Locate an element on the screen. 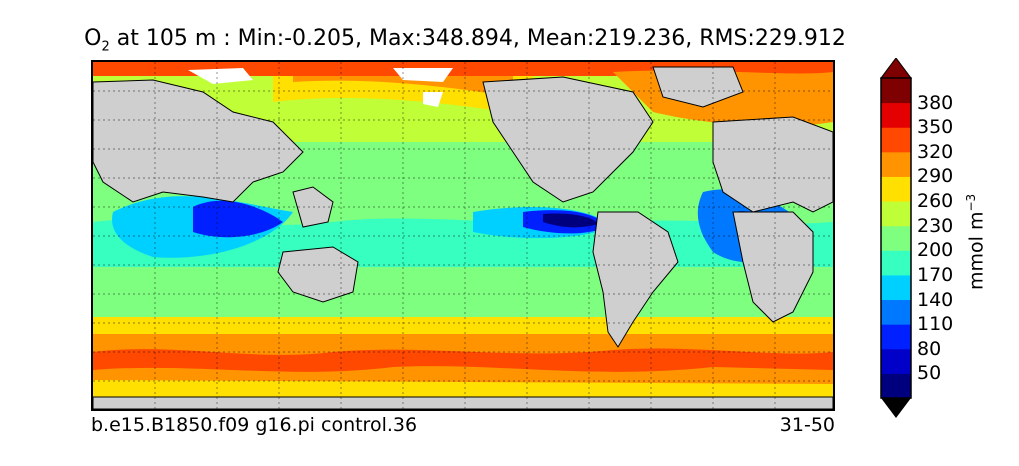 The height and width of the screenshot is (466, 1019). colorbar-tick-label: 110 is located at coordinates (935, 324).